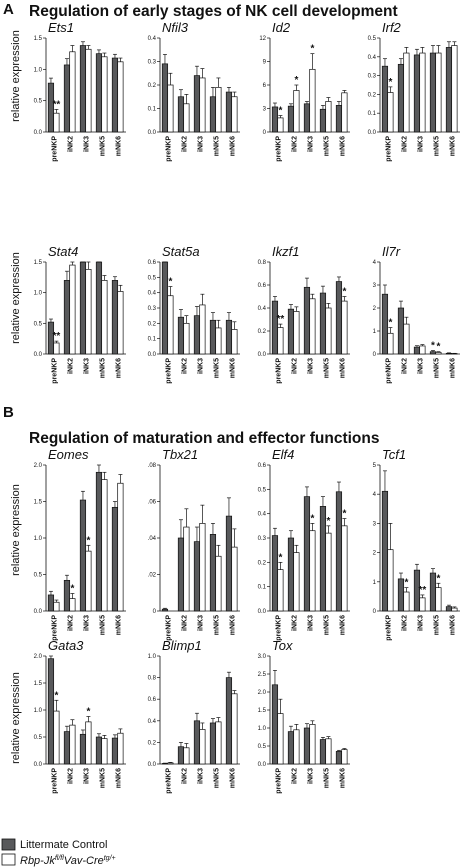 The height and width of the screenshot is (868, 474). What do you see at coordinates (152, 539) in the screenshot?
I see `y-tick-label-tbx21: .04` at bounding box center [152, 539].